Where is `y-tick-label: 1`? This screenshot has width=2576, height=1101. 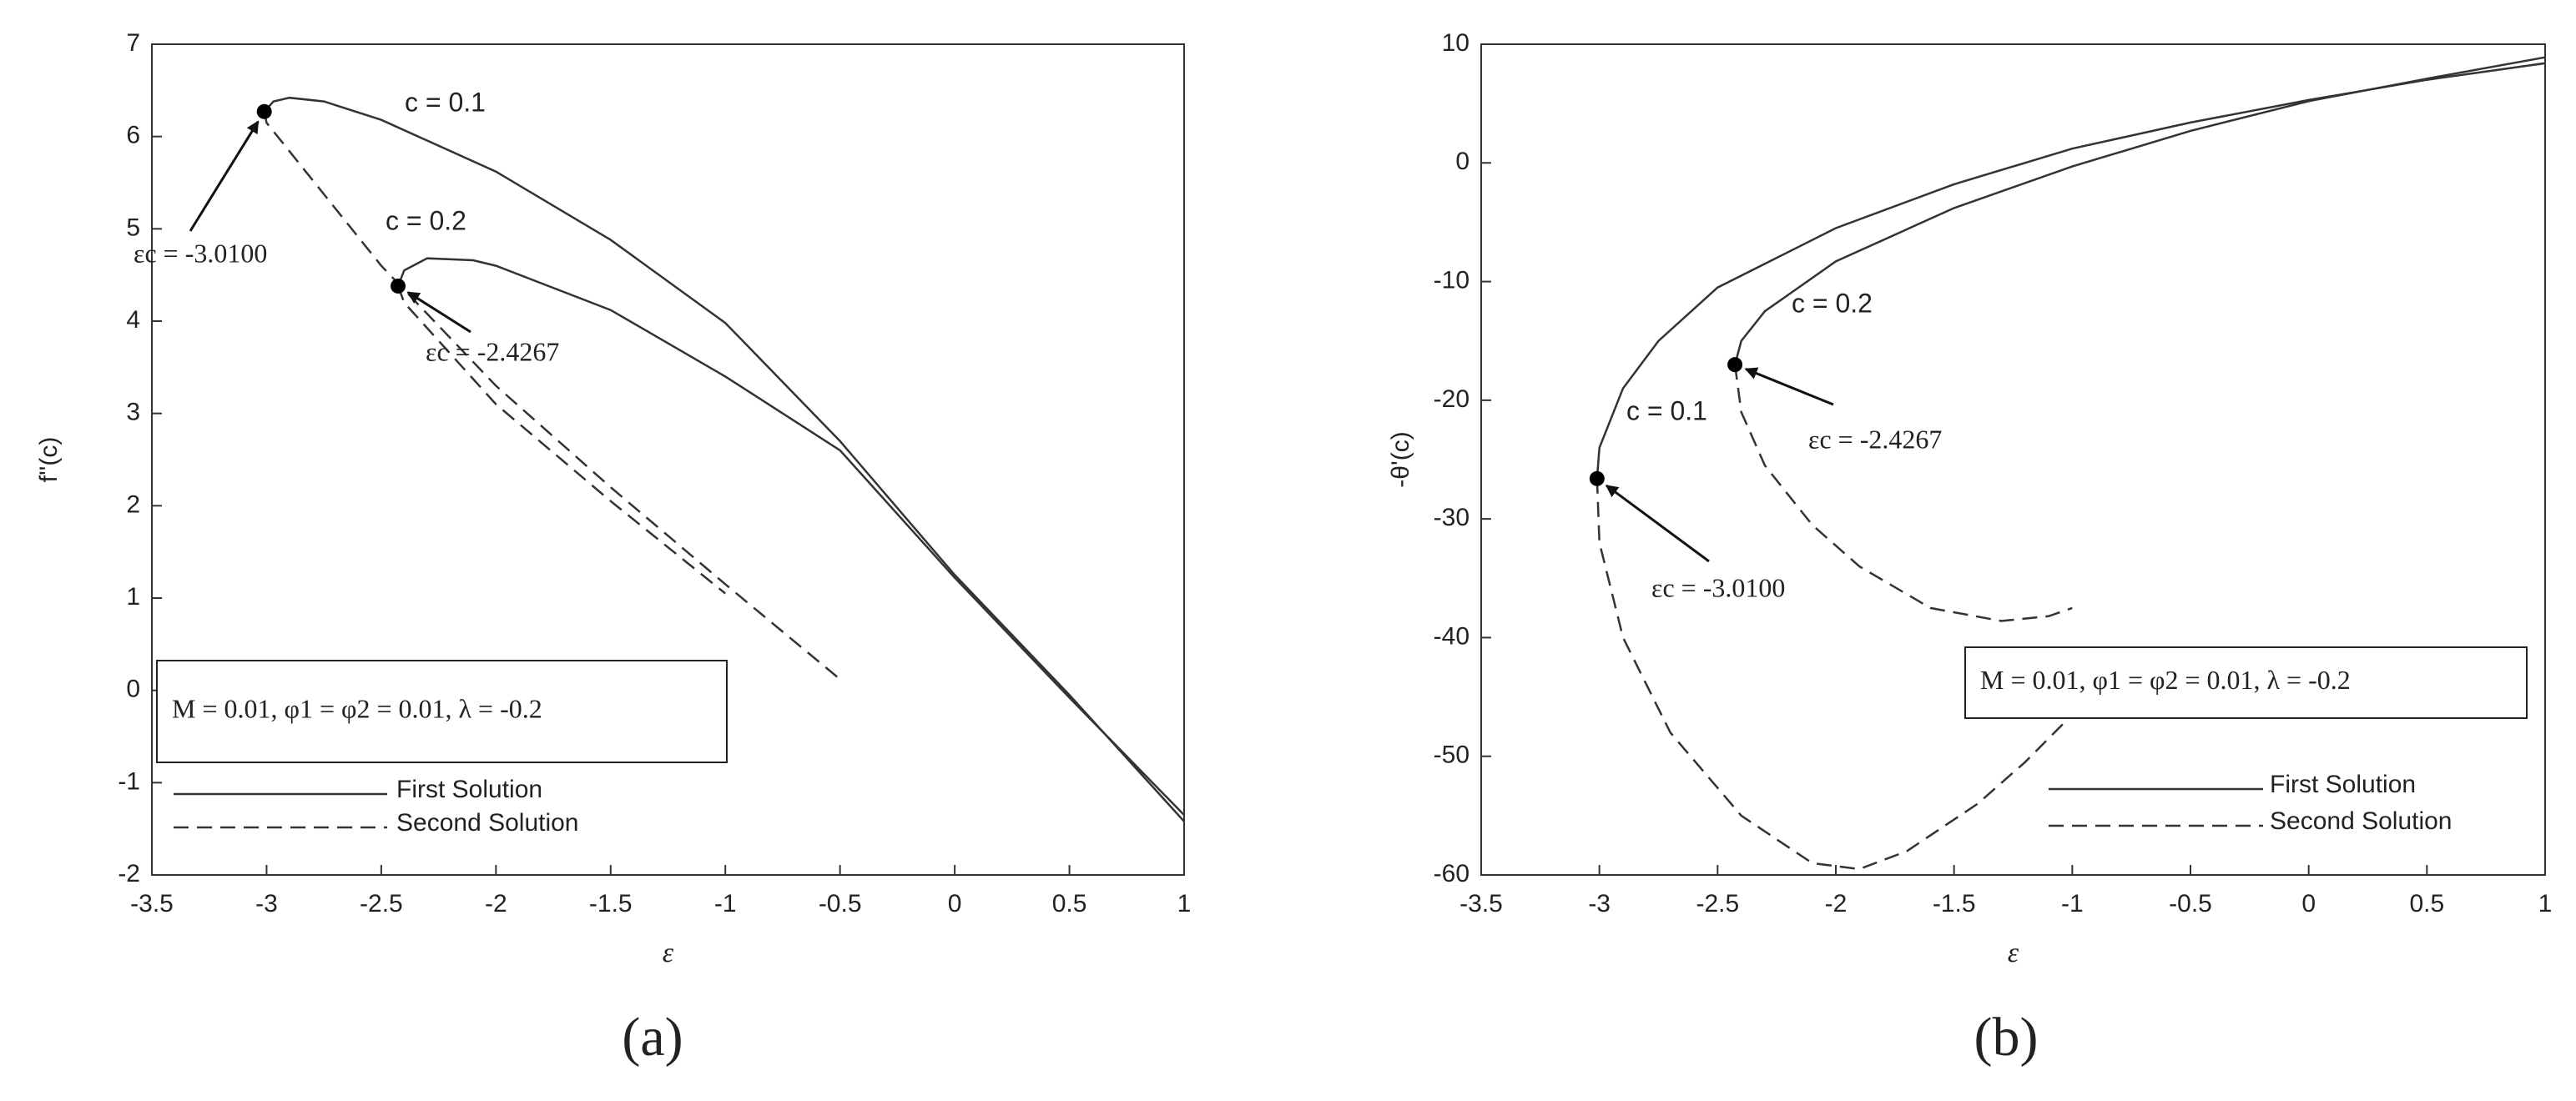
y-tick-label: 1 is located at coordinates (133, 597).